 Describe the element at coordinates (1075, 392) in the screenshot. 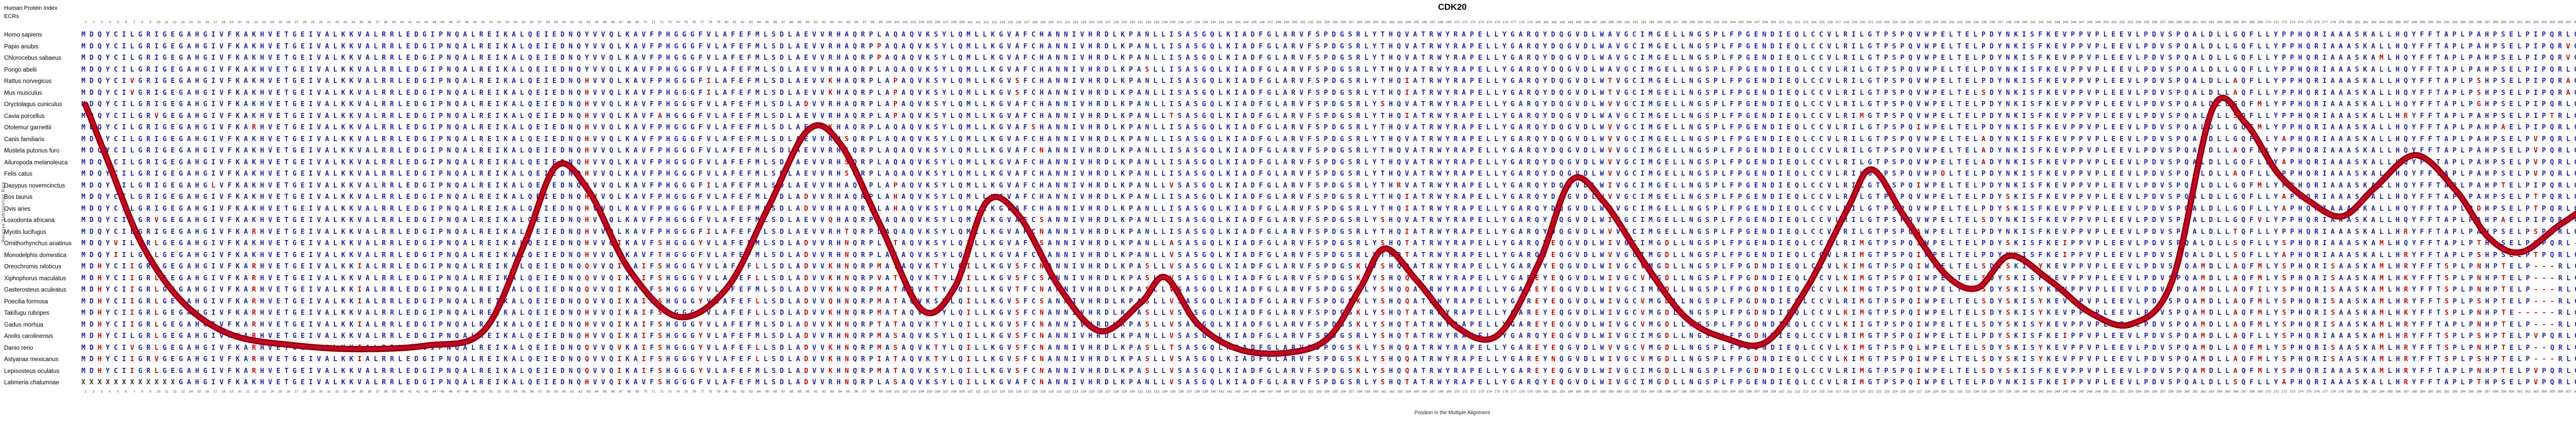

I see `ruler-tick: 123` at that location.